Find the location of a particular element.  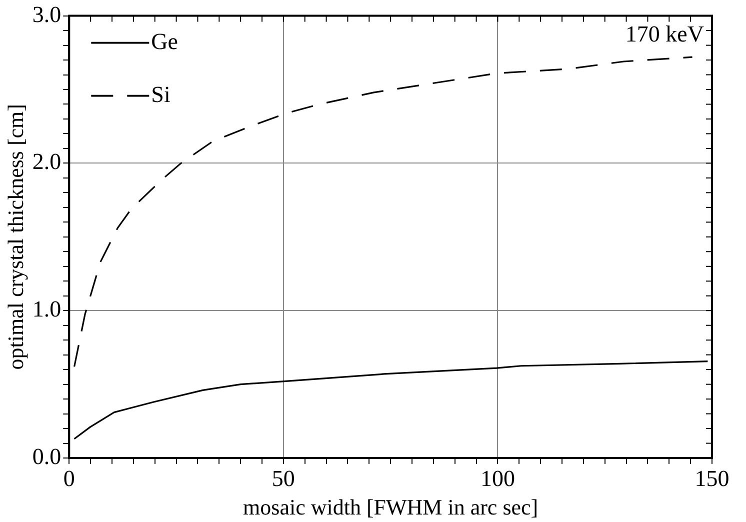

y-tick-label: 0.0 is located at coordinates (47, 457).